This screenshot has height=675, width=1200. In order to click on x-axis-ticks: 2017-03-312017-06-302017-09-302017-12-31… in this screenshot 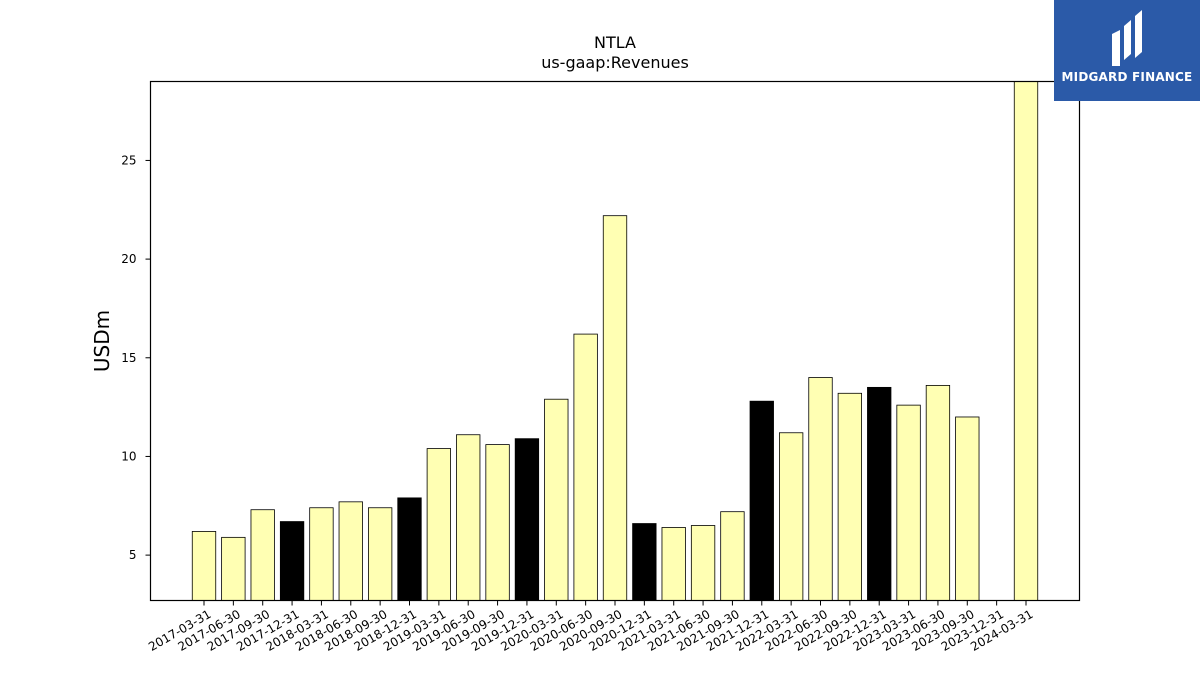, I will do `click(591, 627)`.